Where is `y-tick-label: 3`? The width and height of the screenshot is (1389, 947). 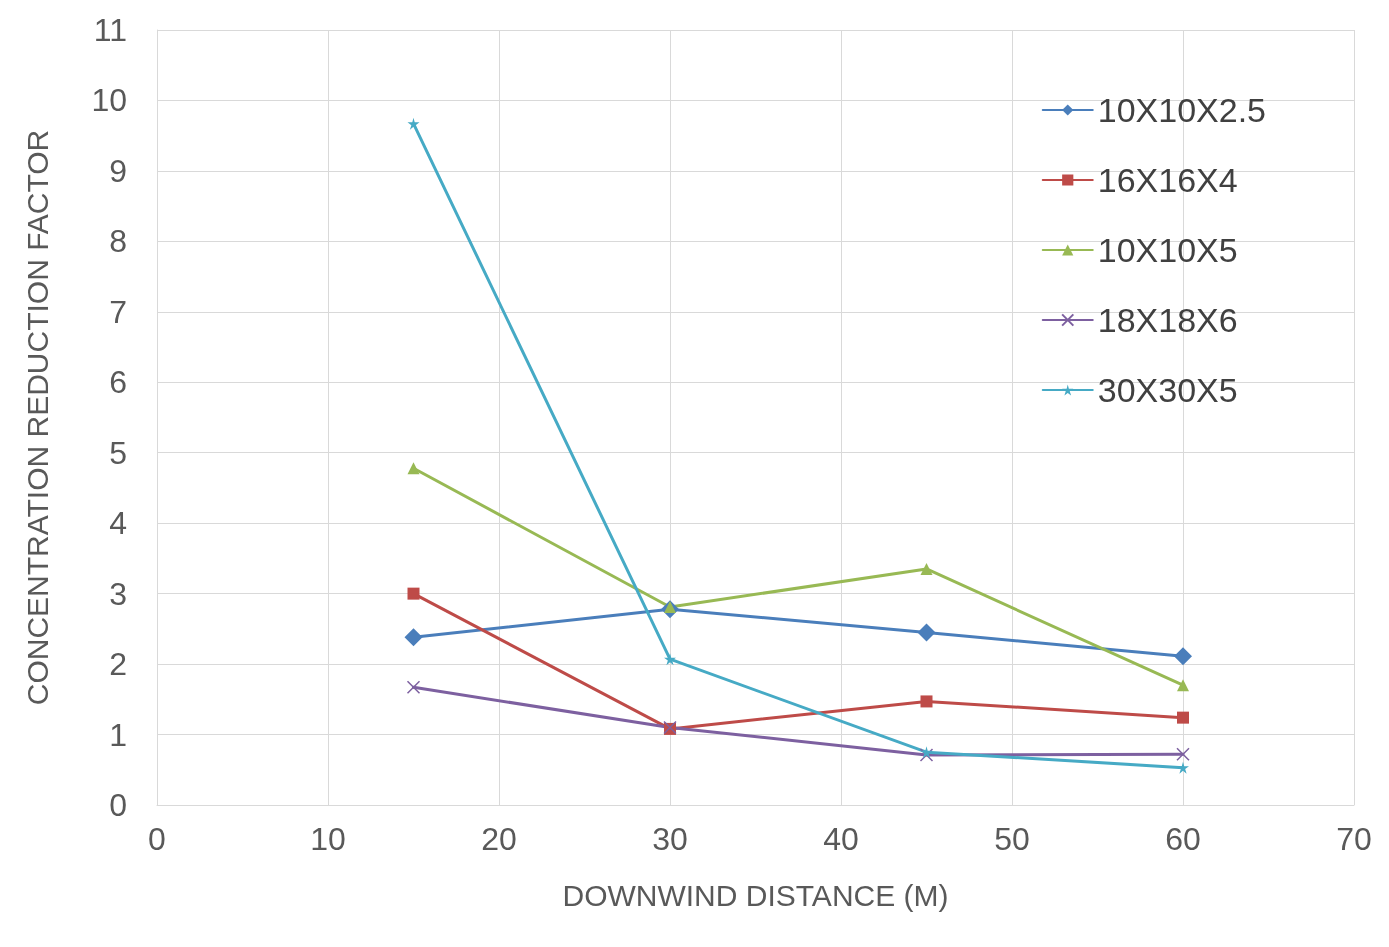 y-tick-label: 3 is located at coordinates (118, 593).